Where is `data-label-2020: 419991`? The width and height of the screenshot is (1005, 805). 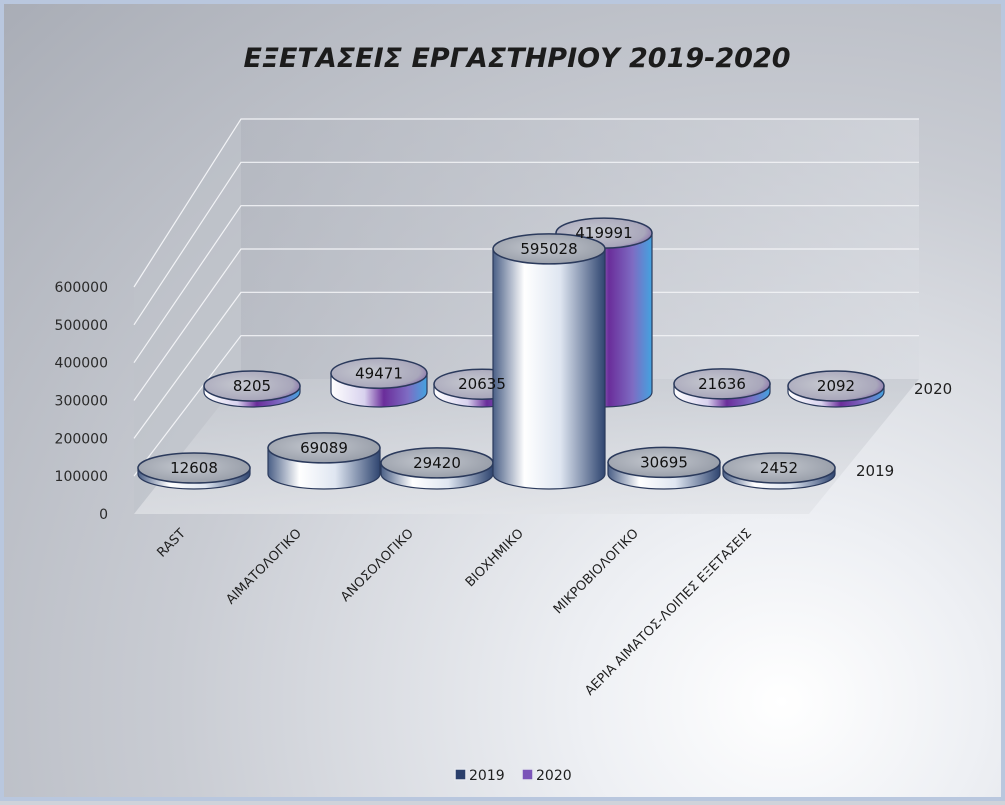 data-label-2020: 419991 is located at coordinates (603, 233).